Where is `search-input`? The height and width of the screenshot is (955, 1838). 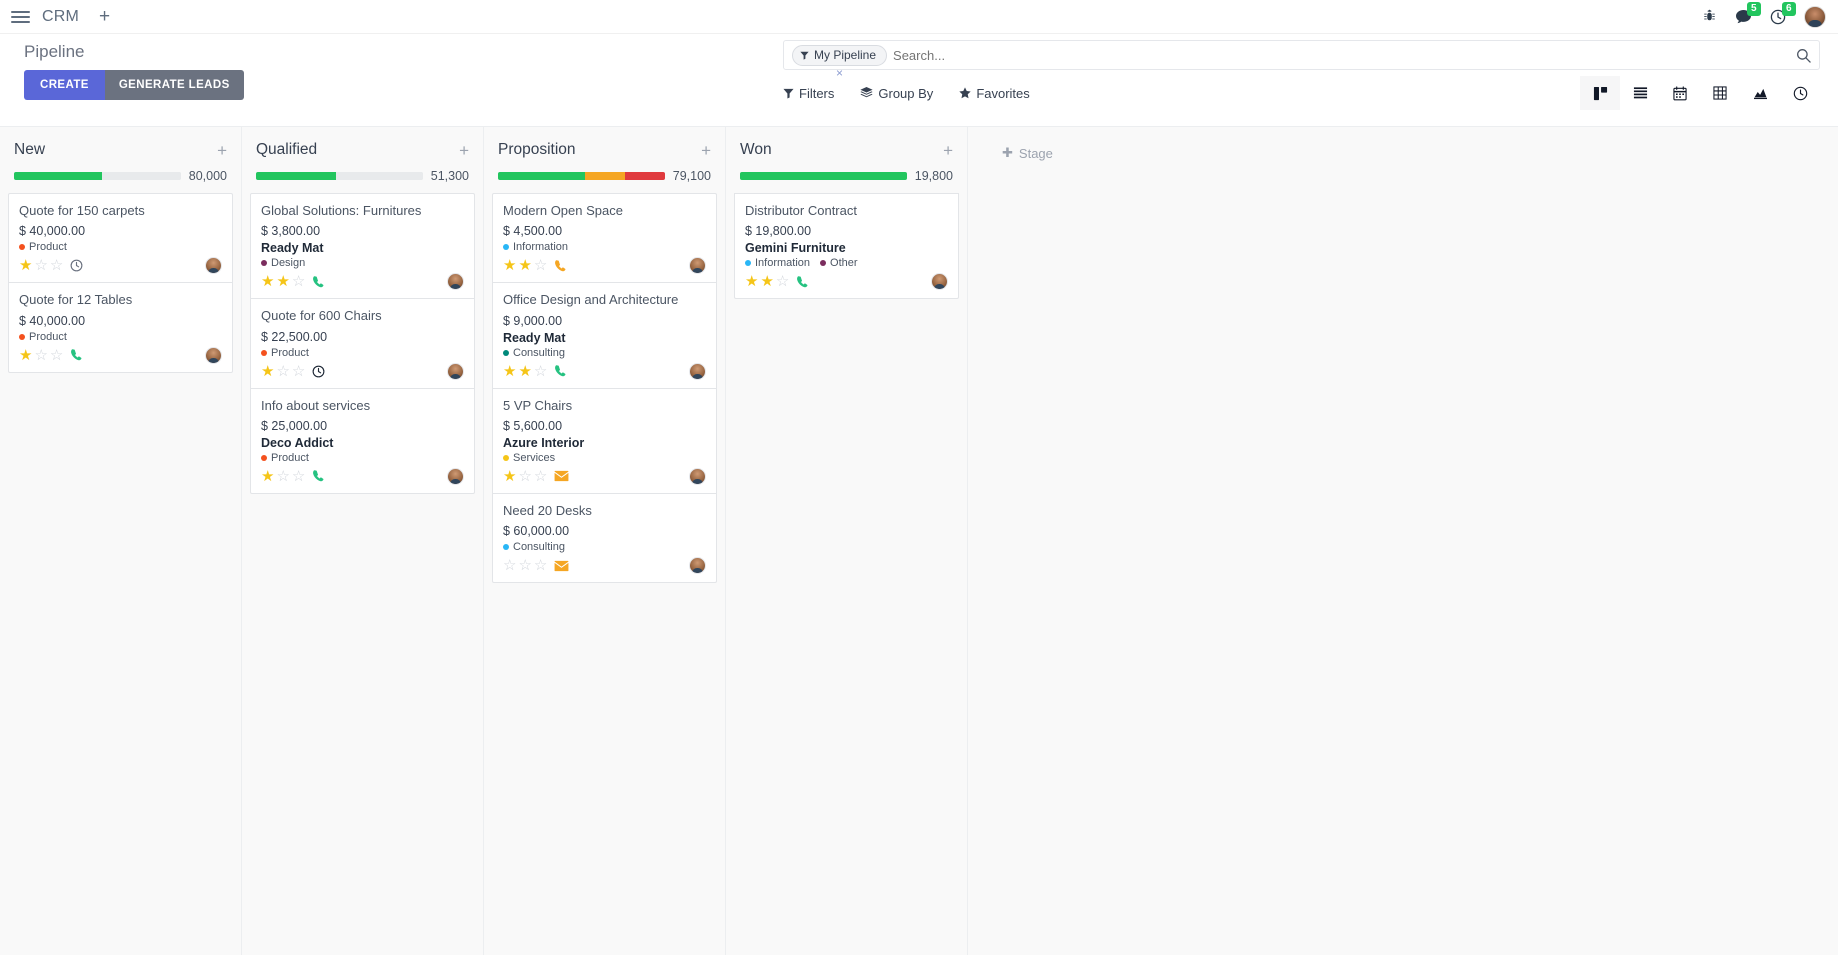
search-input is located at coordinates (1341, 55).